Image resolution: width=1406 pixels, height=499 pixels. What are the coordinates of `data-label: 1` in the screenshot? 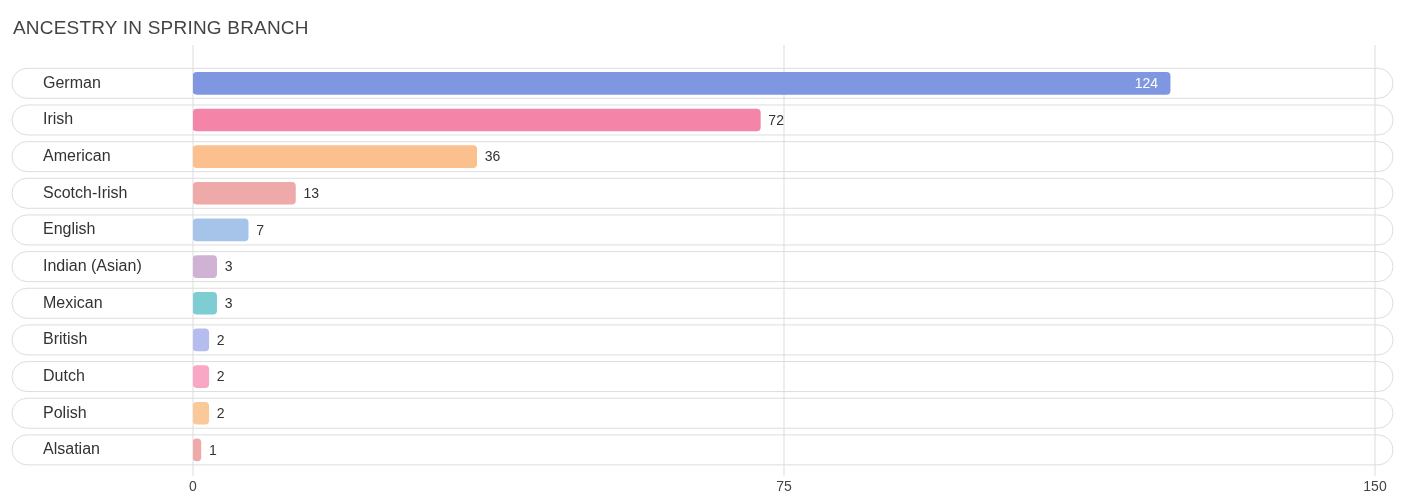 It's located at (212, 449).